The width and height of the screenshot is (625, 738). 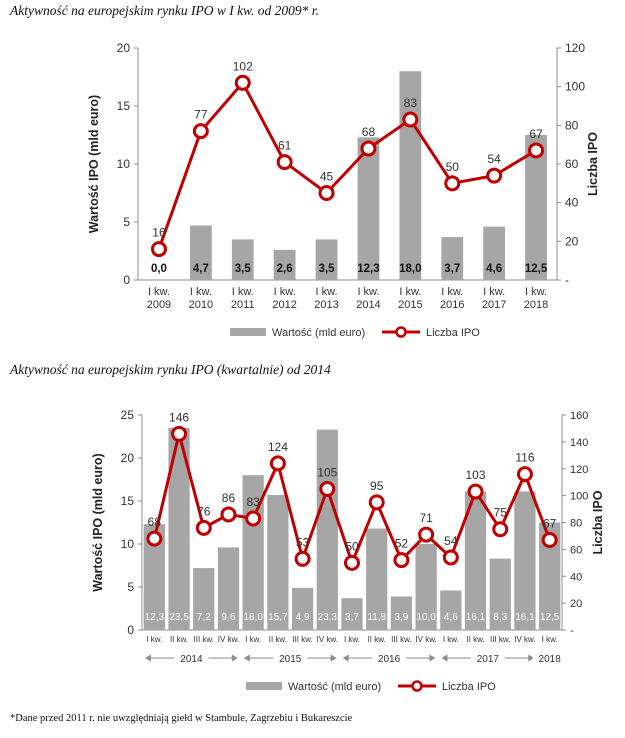 I want to click on ipo-count-label: 54, so click(x=494, y=159).